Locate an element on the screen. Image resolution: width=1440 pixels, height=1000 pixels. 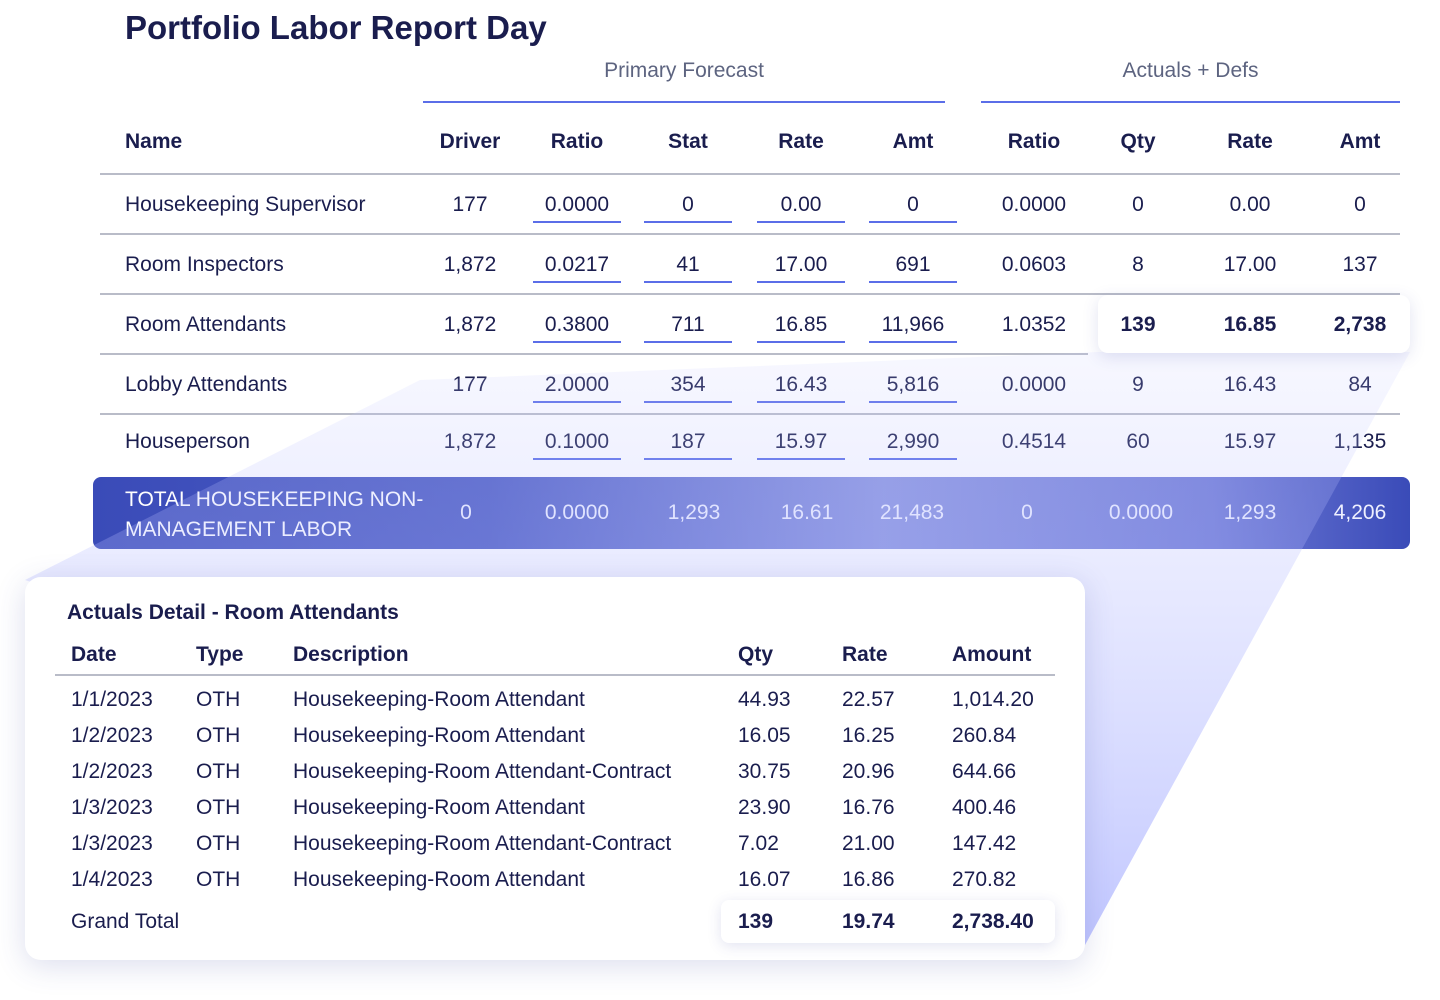
cell: 0.00 is located at coordinates (1250, 204).